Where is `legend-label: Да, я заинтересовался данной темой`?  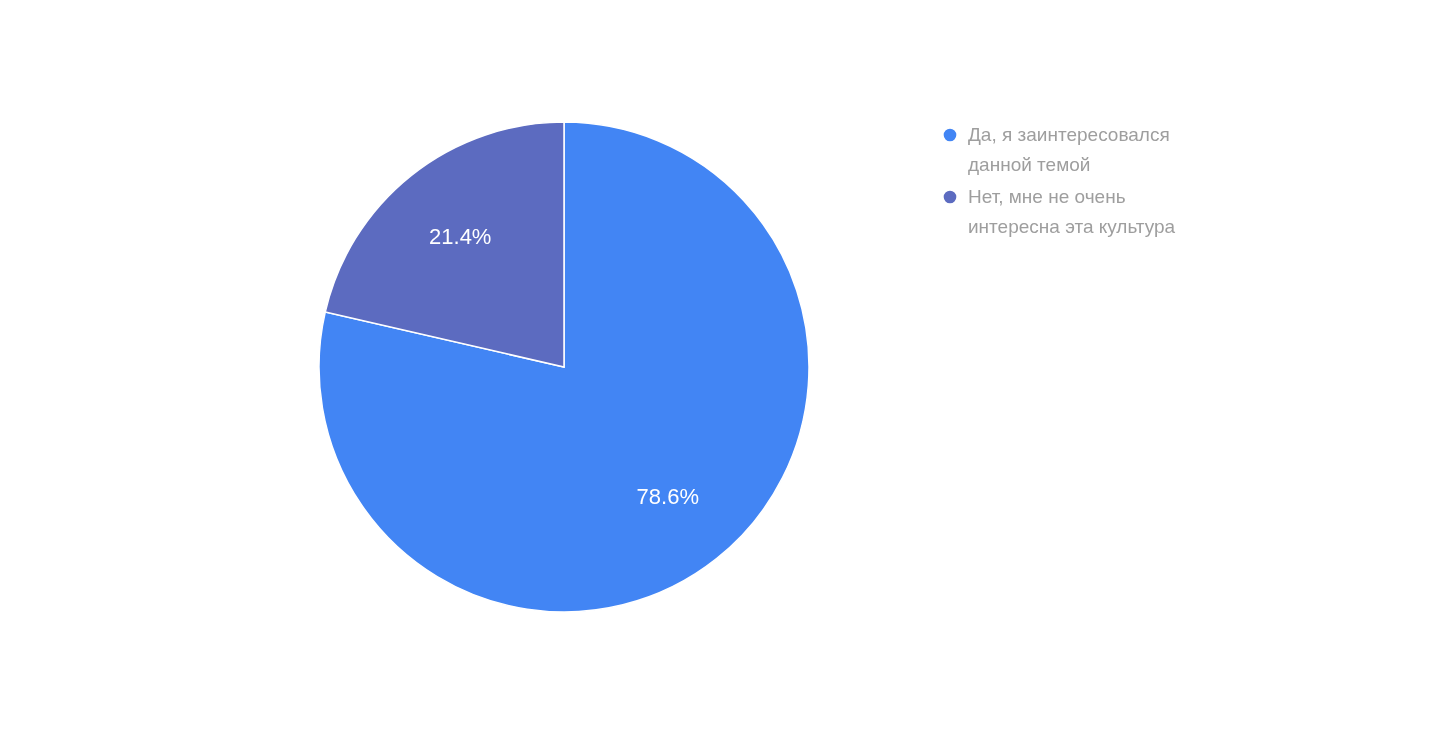 legend-label: Да, я заинтересовался данной темой is located at coordinates (1069, 149).